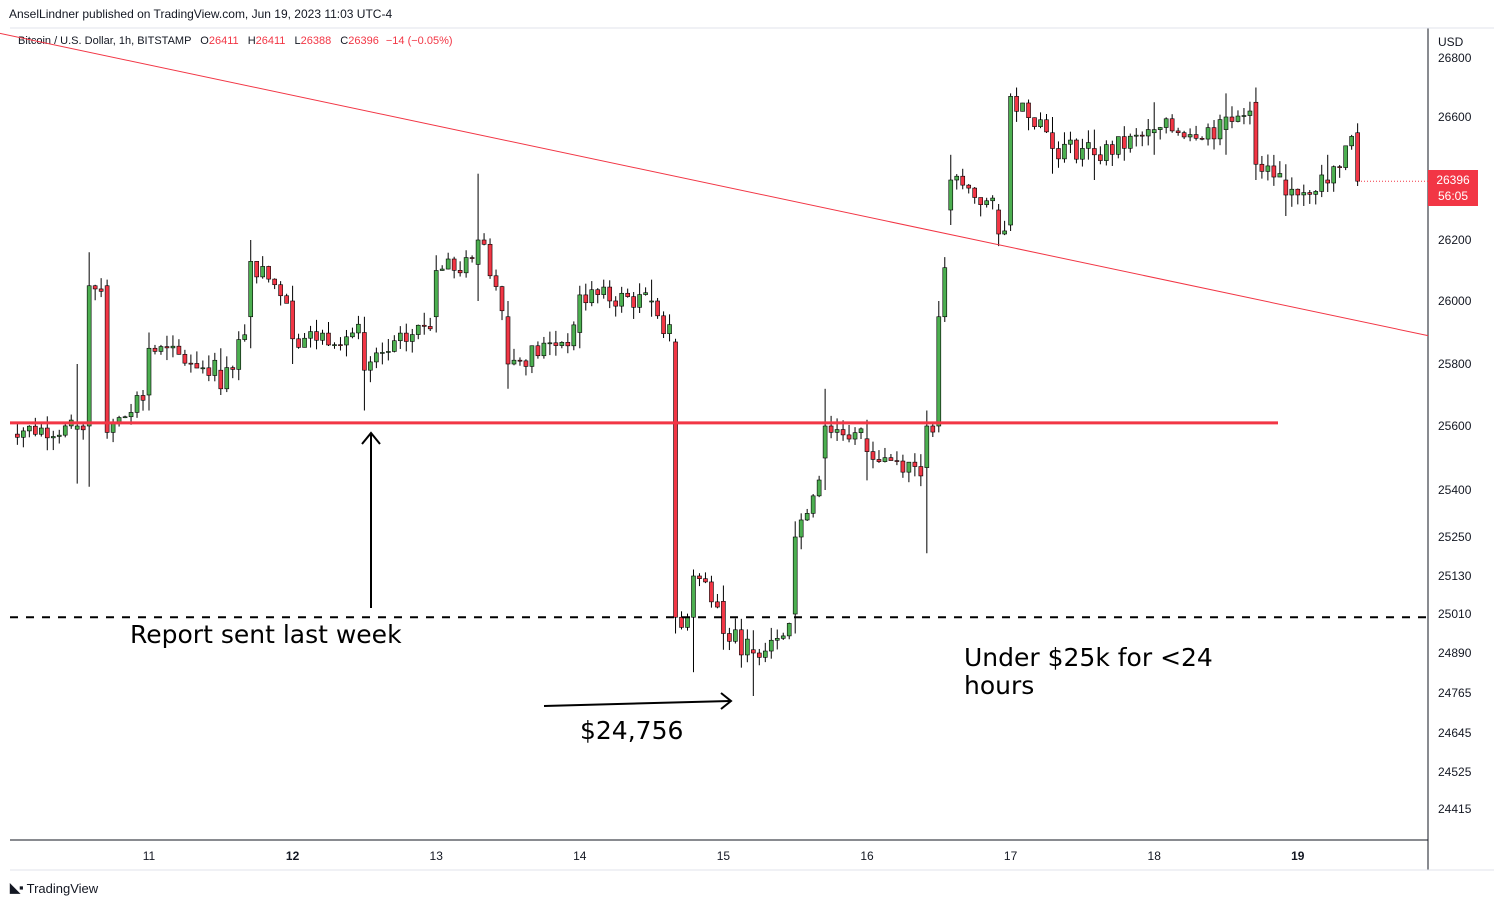 The width and height of the screenshot is (1494, 907). Describe the element at coordinates (297, 41) in the screenshot. I see `low-label: L` at that location.